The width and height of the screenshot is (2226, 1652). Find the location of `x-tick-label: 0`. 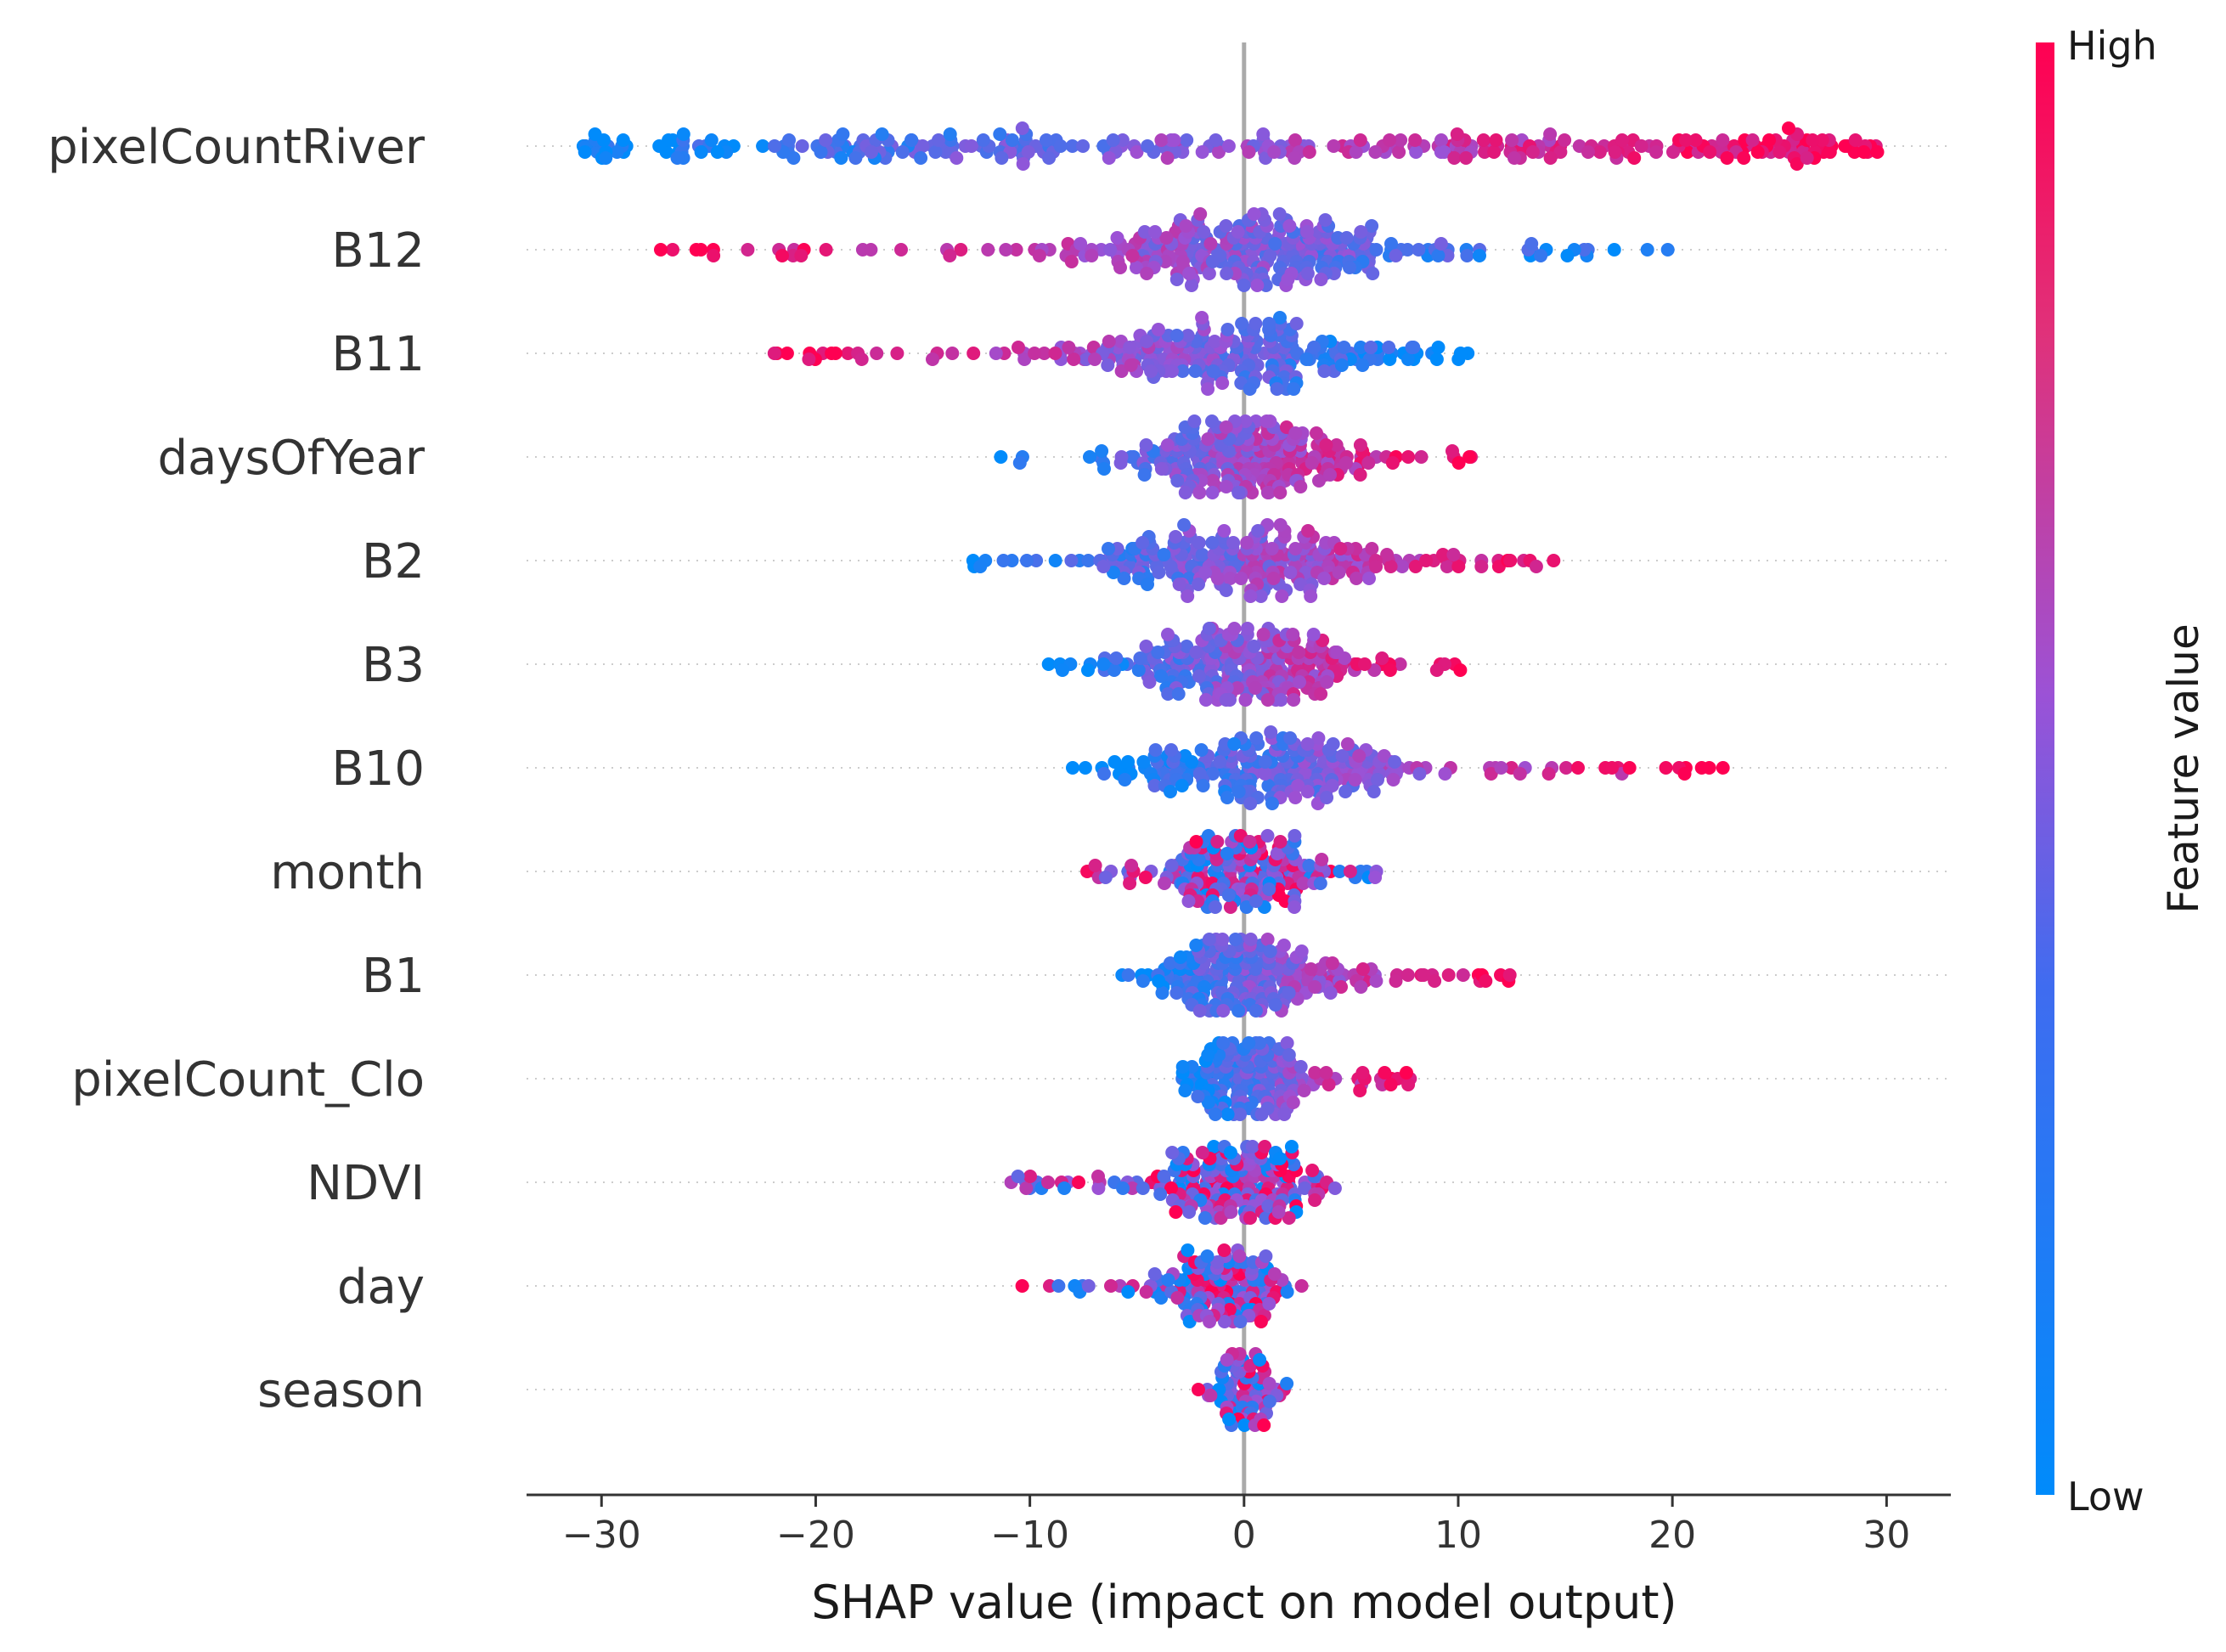

x-tick-label: 0 is located at coordinates (1244, 1535).